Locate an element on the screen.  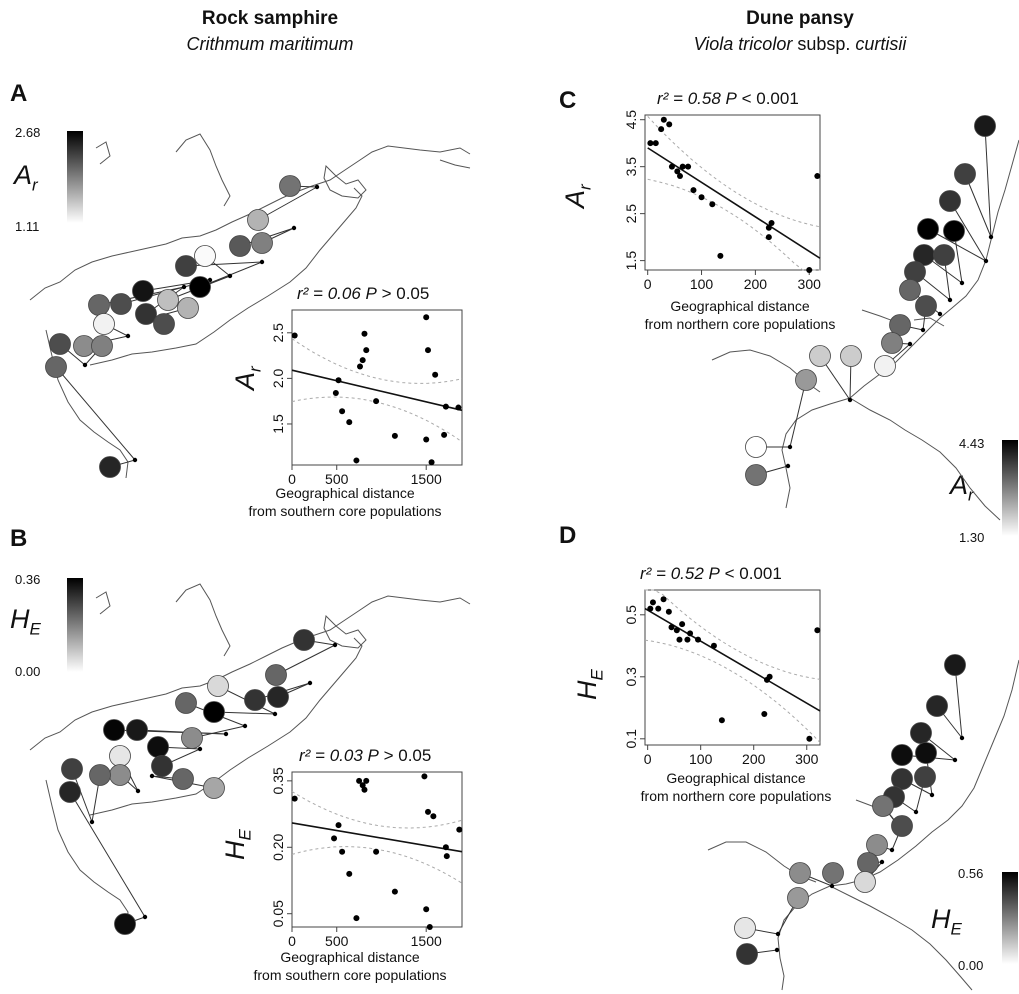
plot-a-xtick-label: 500 is located at coordinates (337, 479).